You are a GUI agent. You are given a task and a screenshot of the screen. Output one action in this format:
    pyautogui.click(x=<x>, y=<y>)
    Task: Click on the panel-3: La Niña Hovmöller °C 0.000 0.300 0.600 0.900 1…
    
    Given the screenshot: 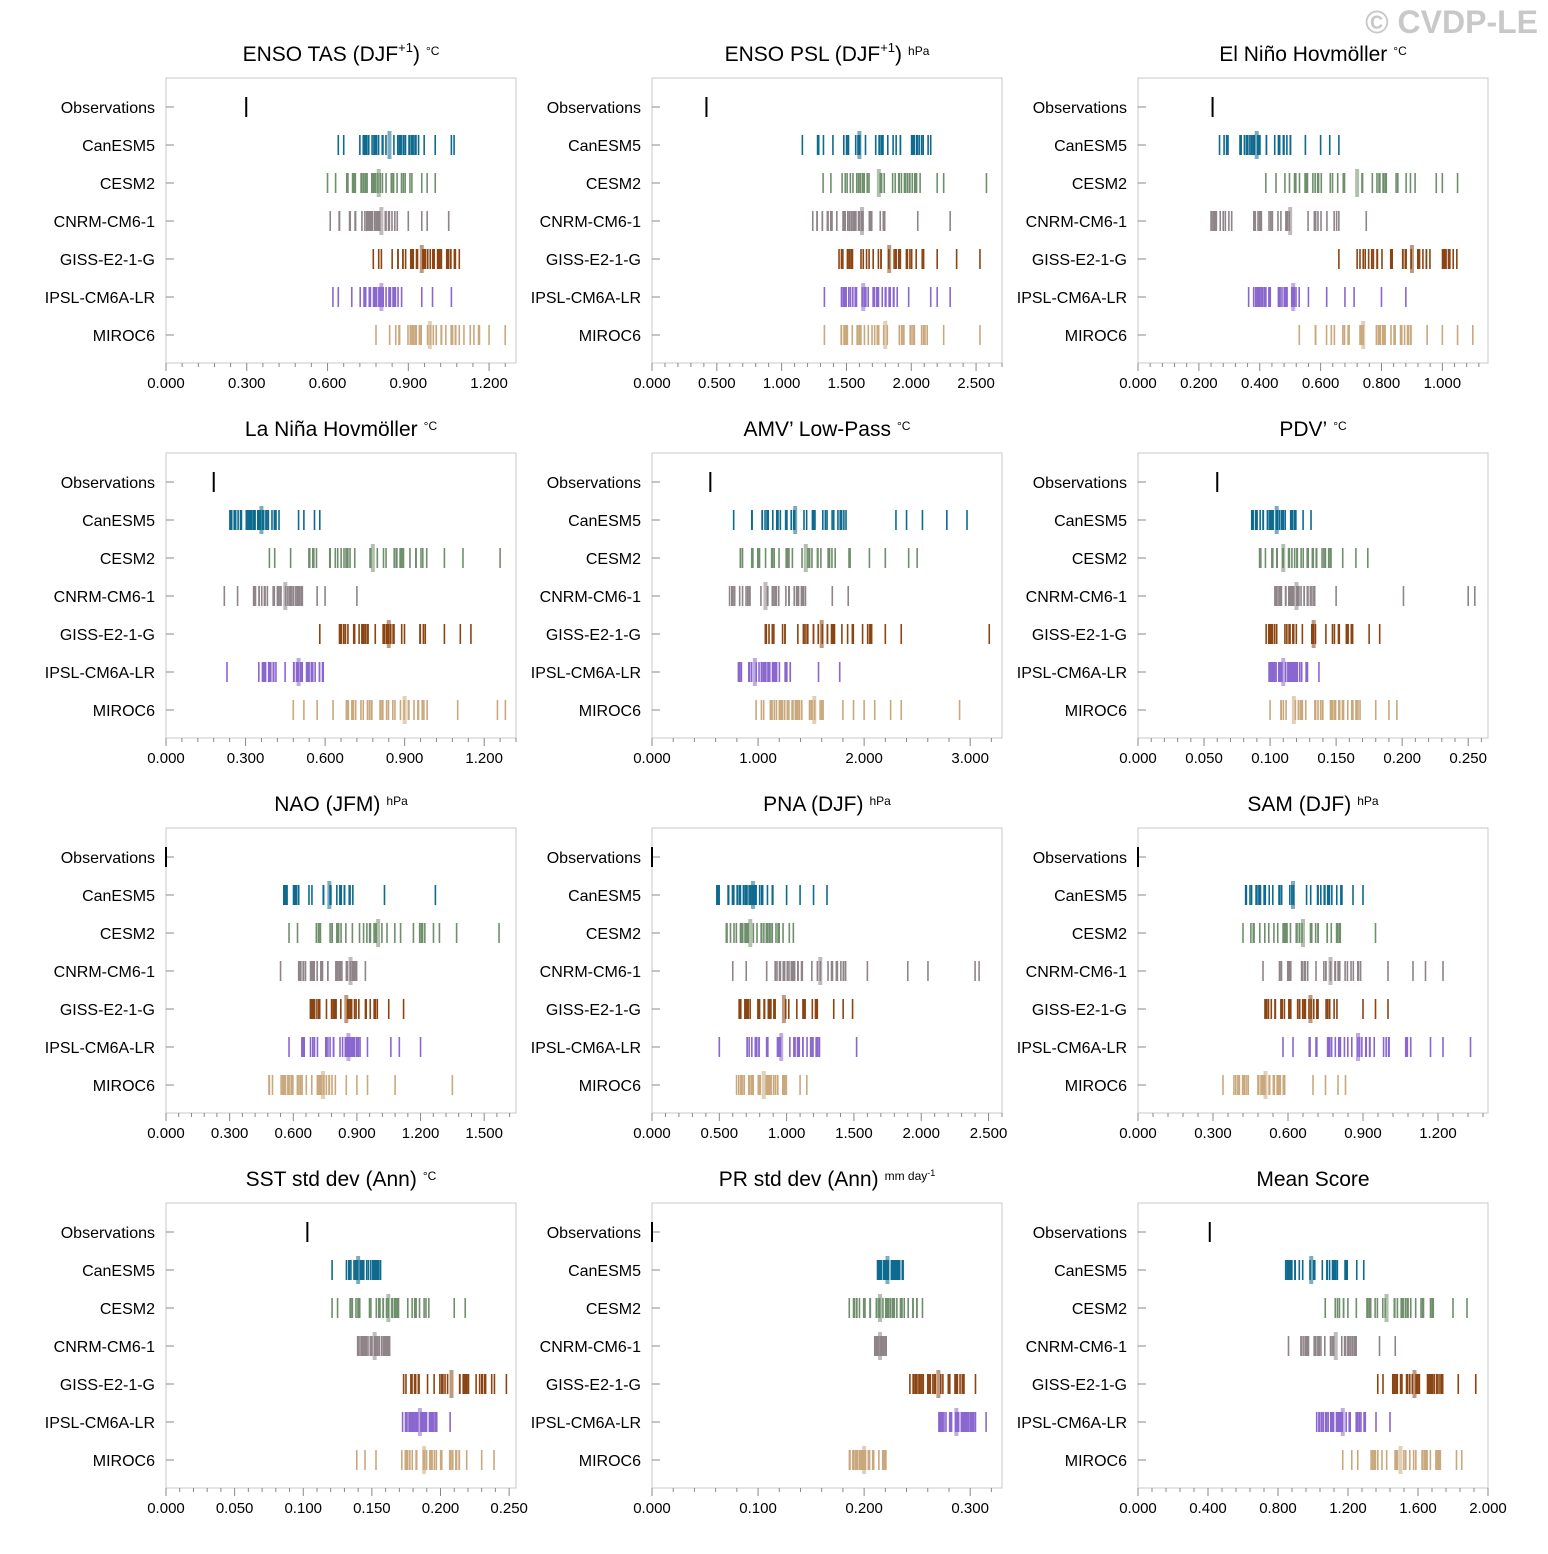 What is the action you would take?
    pyautogui.click(x=281, y=592)
    